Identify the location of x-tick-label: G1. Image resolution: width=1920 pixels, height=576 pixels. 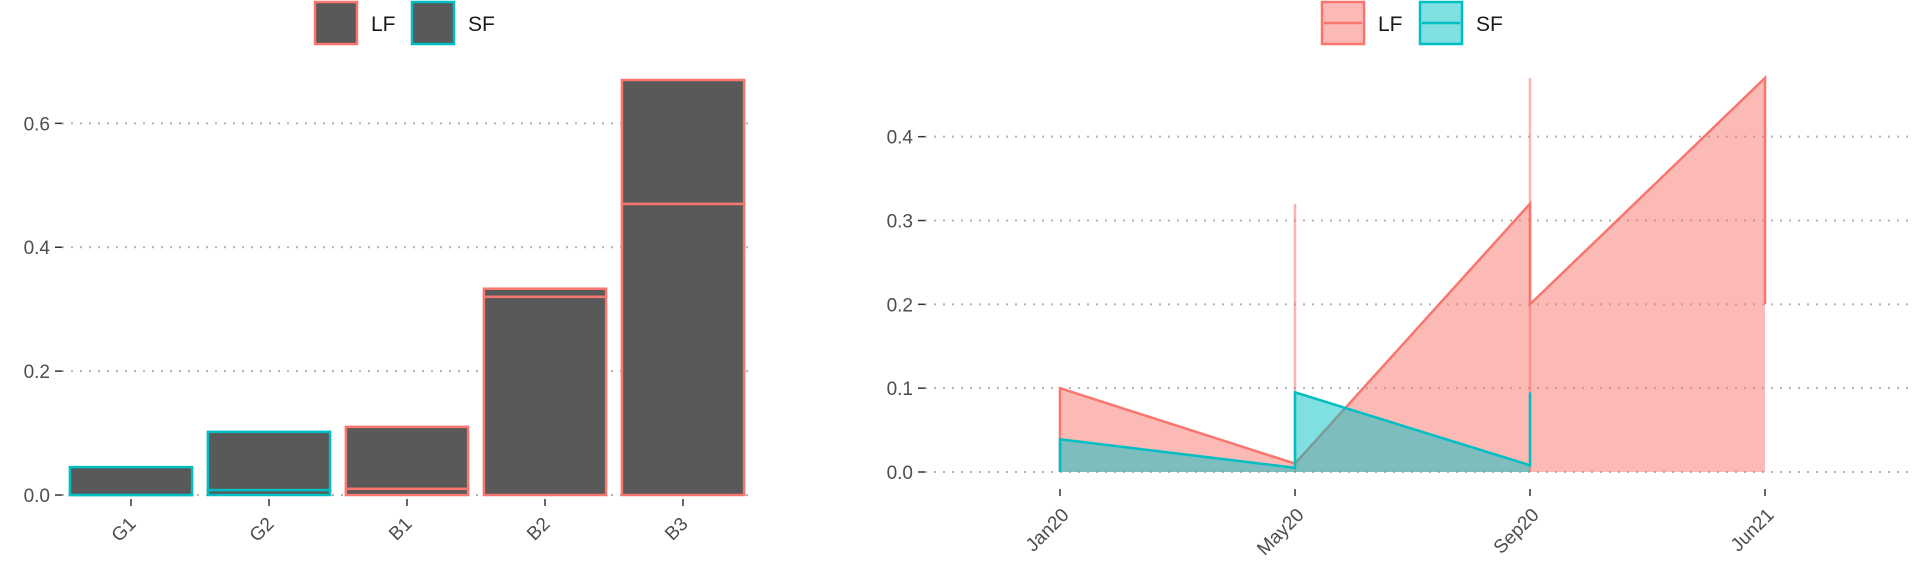
(124, 530).